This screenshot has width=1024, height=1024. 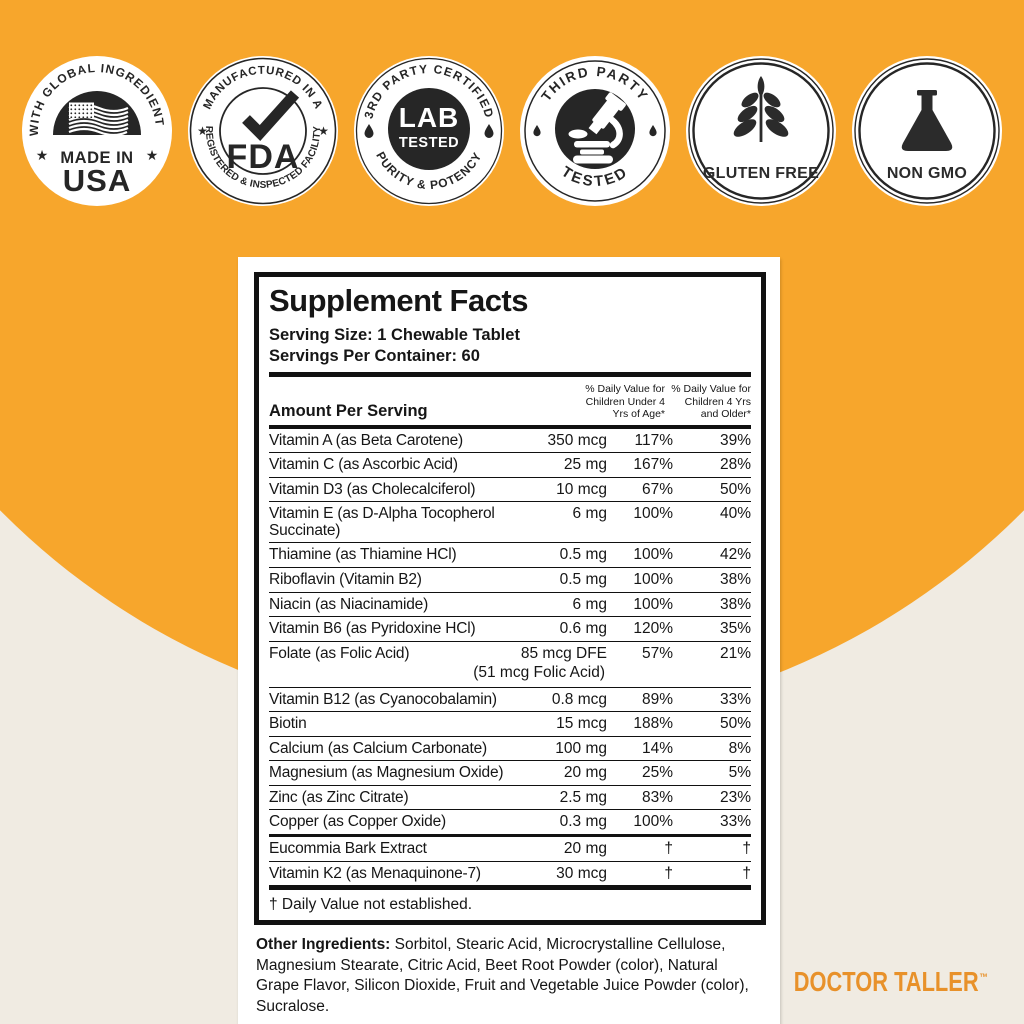 I want to click on droplet-icon, so click(x=653, y=131).